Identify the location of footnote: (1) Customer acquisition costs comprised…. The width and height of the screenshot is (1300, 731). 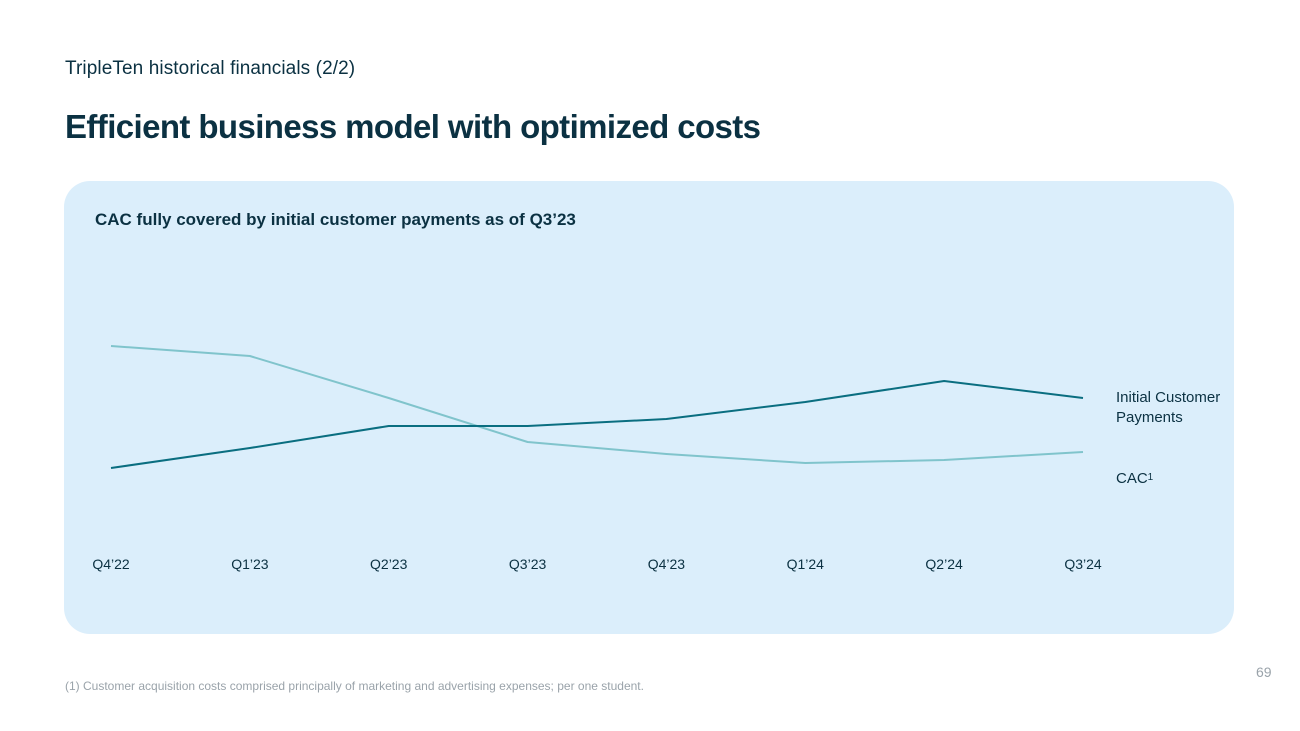
(354, 686).